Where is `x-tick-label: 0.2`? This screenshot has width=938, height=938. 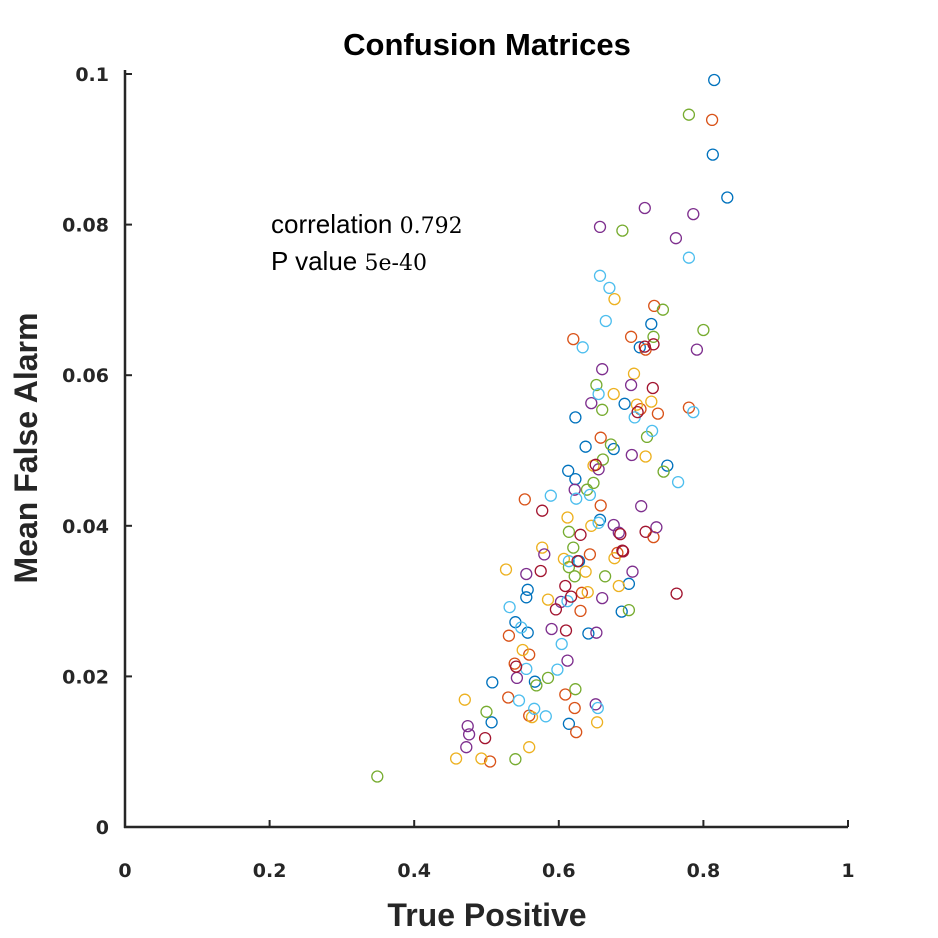
x-tick-label: 0.2 is located at coordinates (270, 871).